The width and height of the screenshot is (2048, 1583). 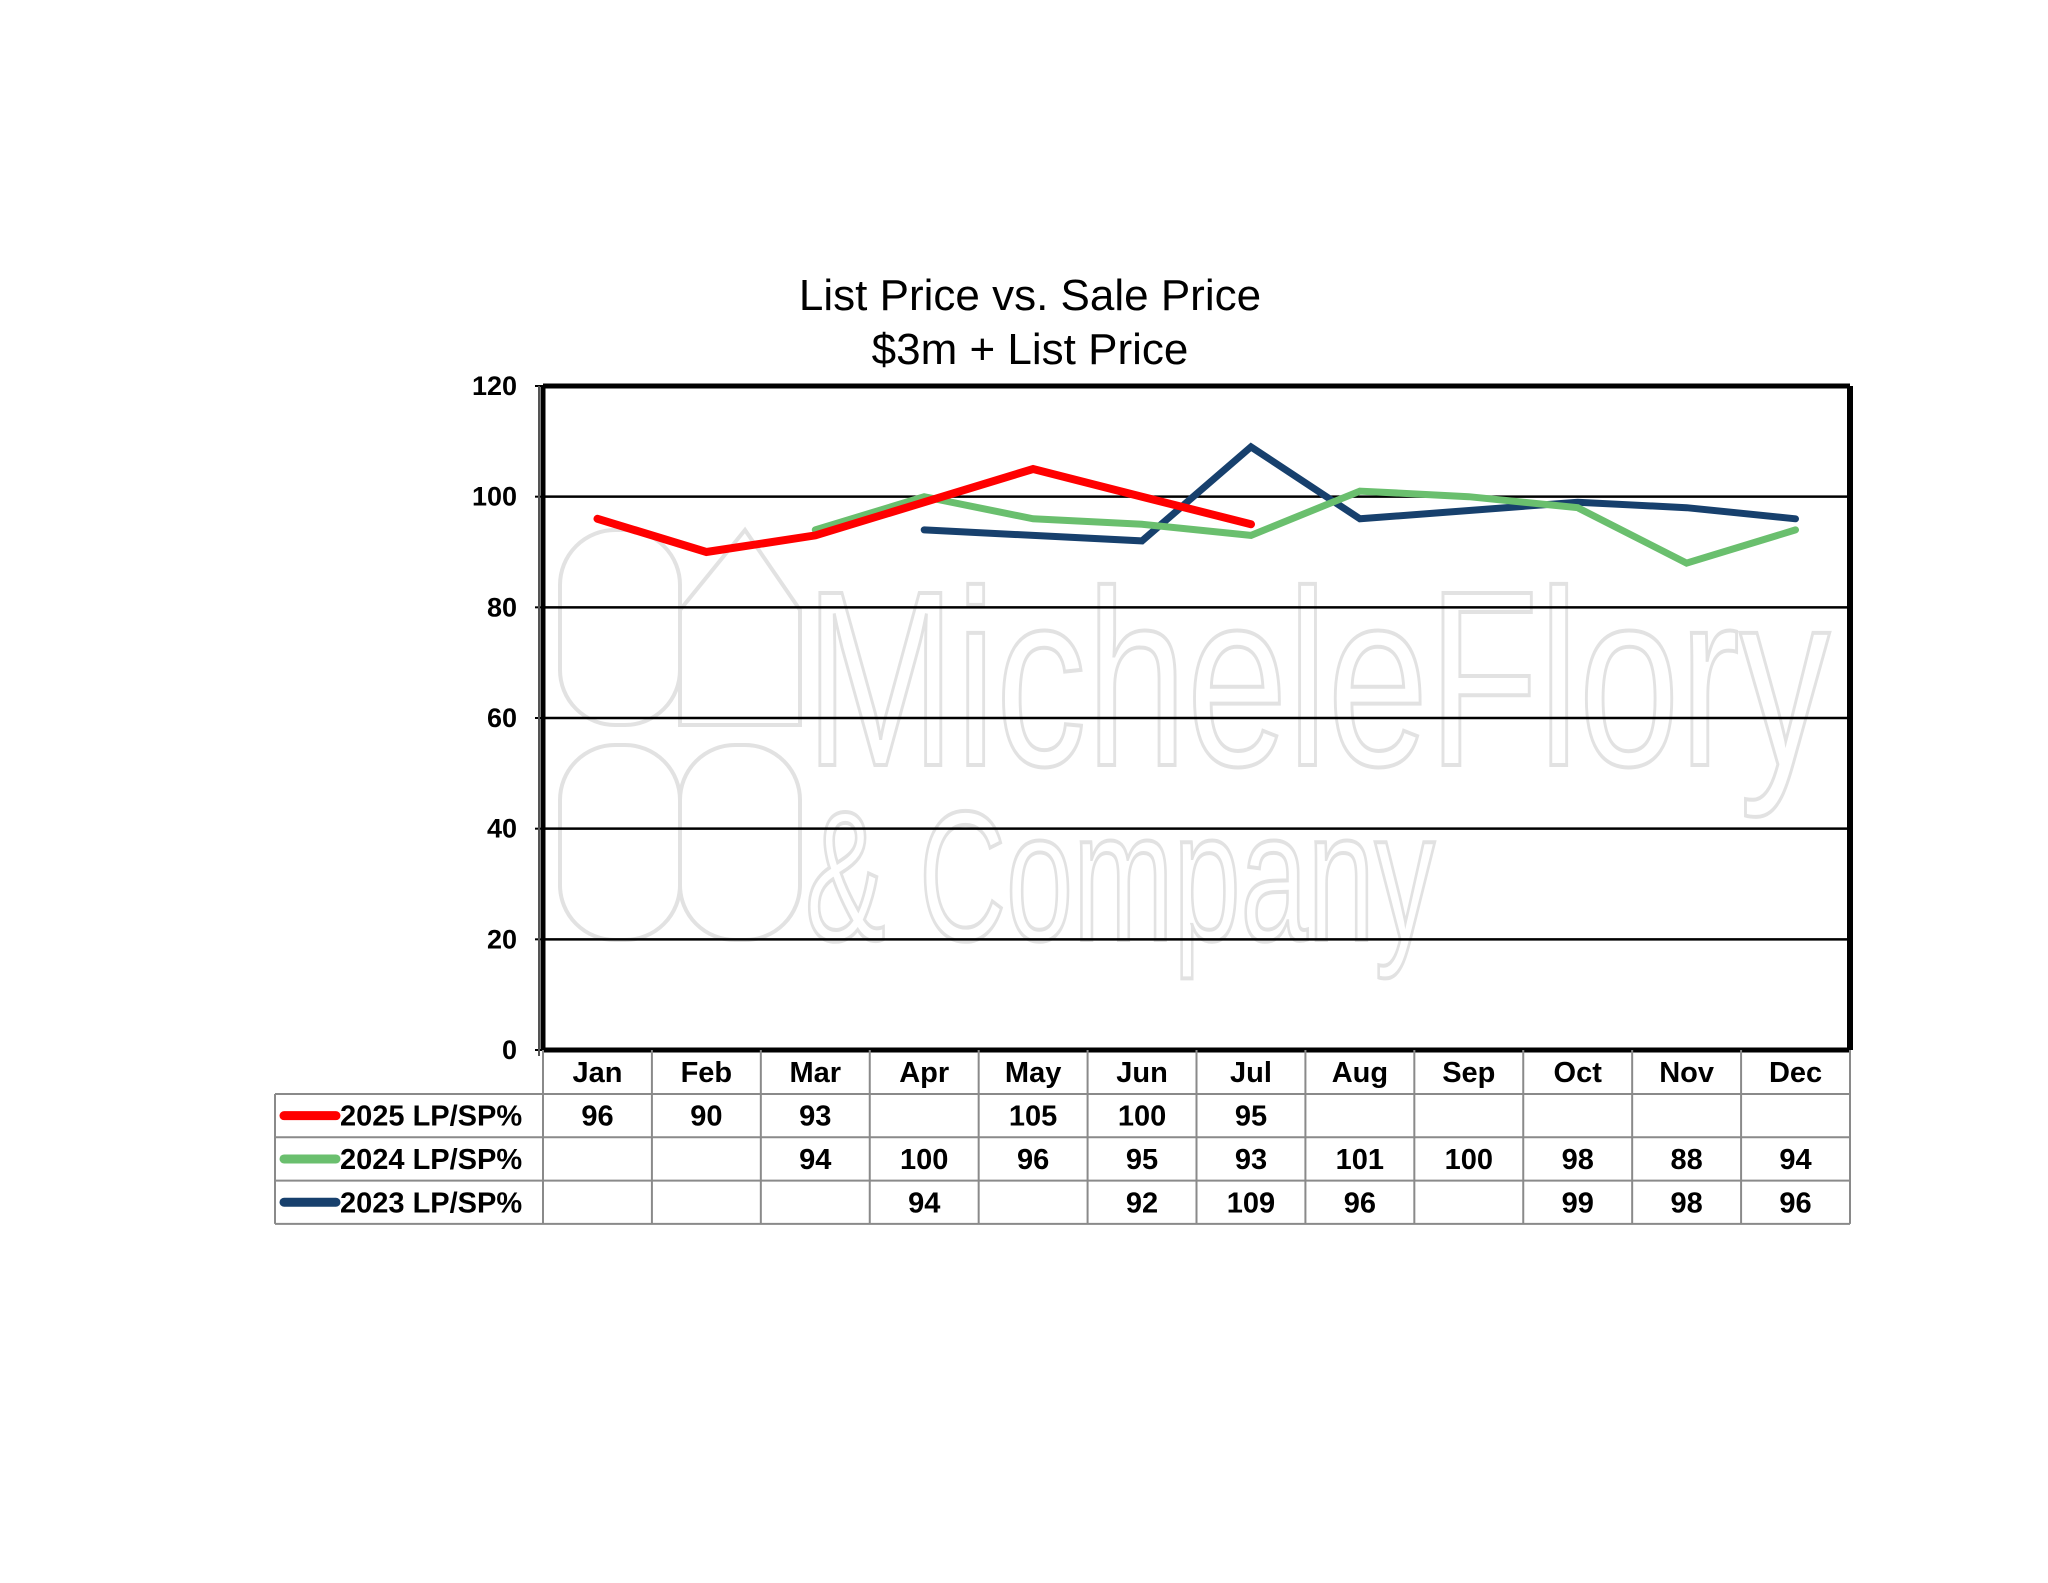 I want to click on y-tick-label: 120, so click(x=494, y=386).